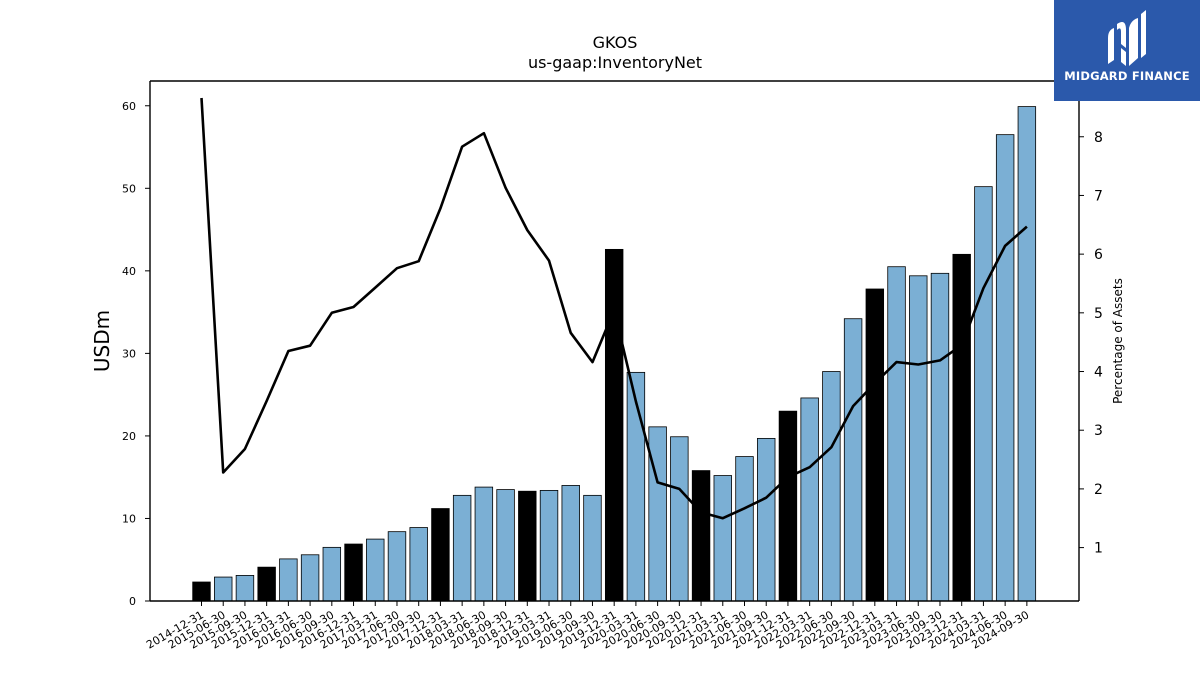 This screenshot has width=1200, height=675. I want to click on y-tick-label-20: 20, so click(129, 436).